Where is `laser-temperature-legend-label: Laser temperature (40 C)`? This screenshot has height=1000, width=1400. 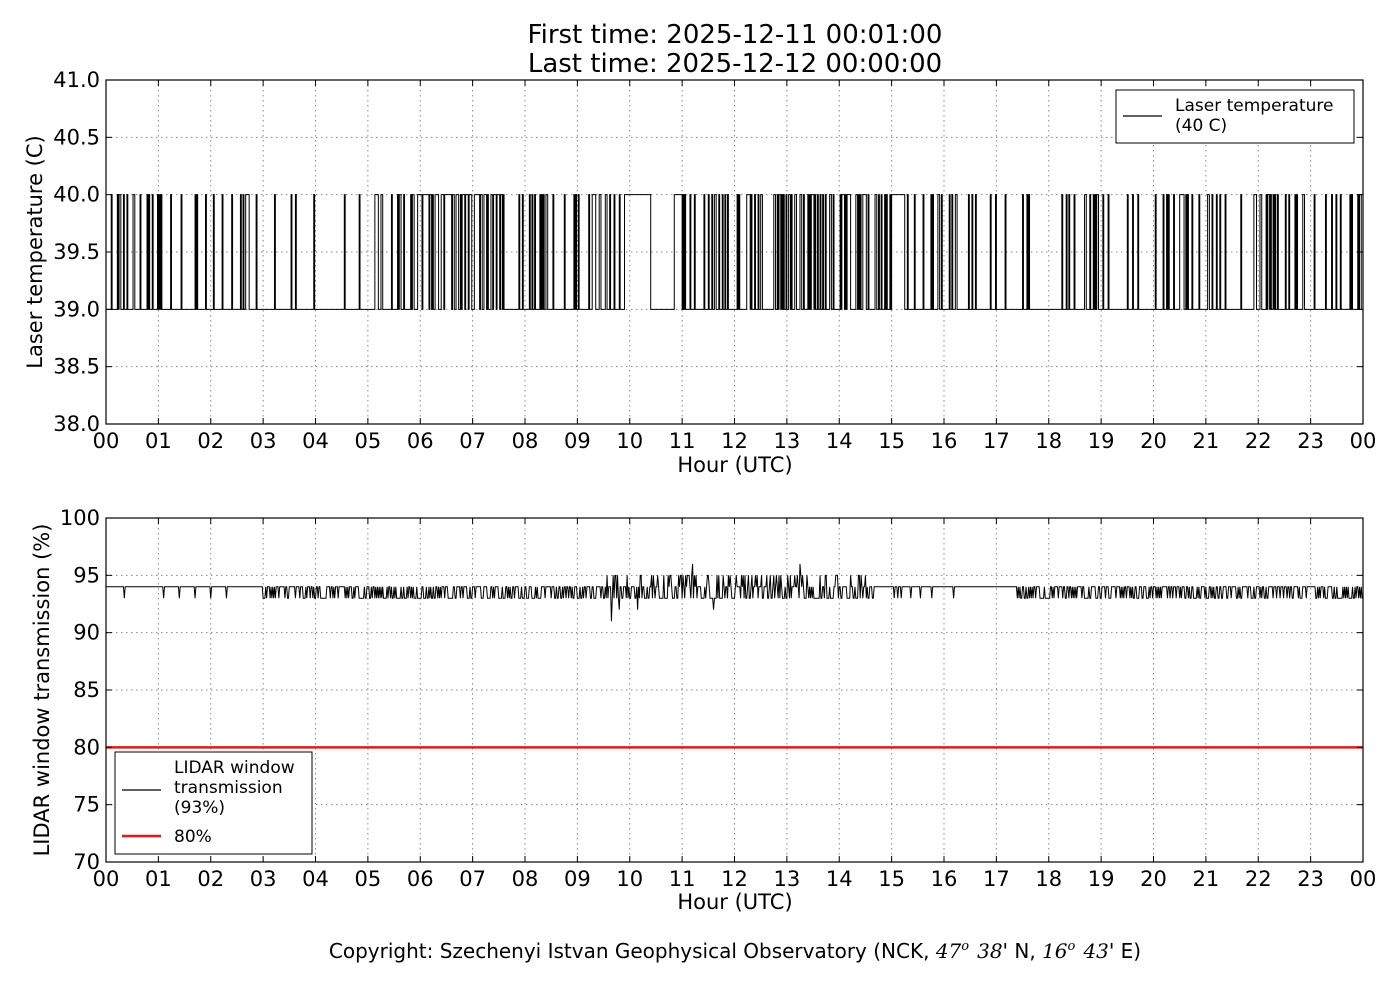
laser-temperature-legend-label: Laser temperature (40 C) is located at coordinates (1254, 116).